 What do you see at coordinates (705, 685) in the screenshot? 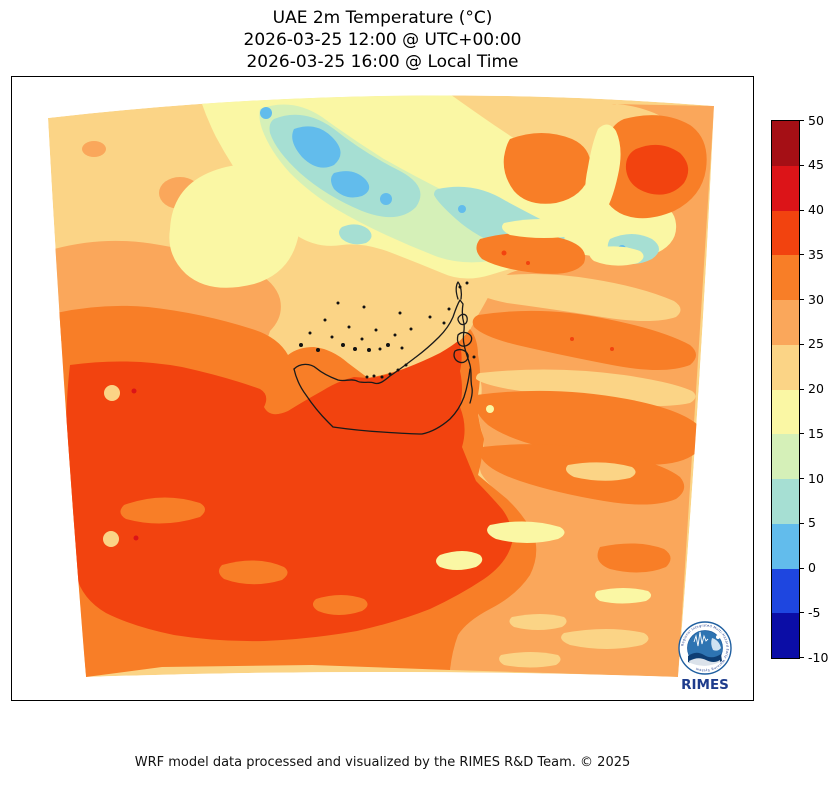
I see `logo-wordmark: RIMES` at bounding box center [705, 685].